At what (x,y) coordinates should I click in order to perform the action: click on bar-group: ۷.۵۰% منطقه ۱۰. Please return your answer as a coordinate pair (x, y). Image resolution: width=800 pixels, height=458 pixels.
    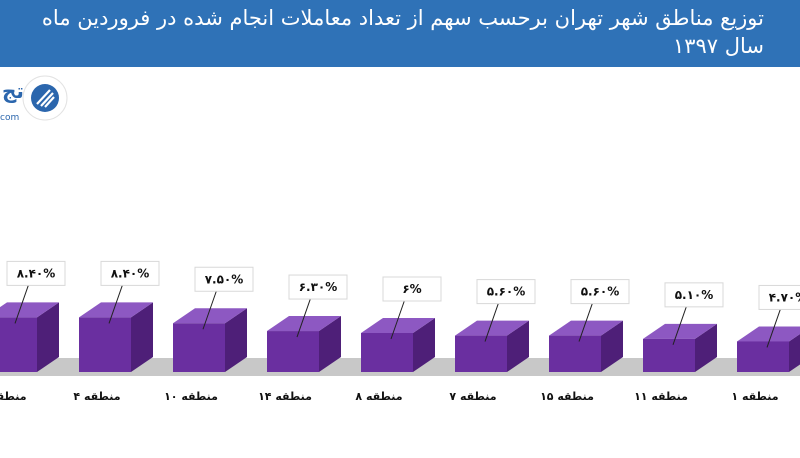
    Looking at the image, I should click on (209, 334).